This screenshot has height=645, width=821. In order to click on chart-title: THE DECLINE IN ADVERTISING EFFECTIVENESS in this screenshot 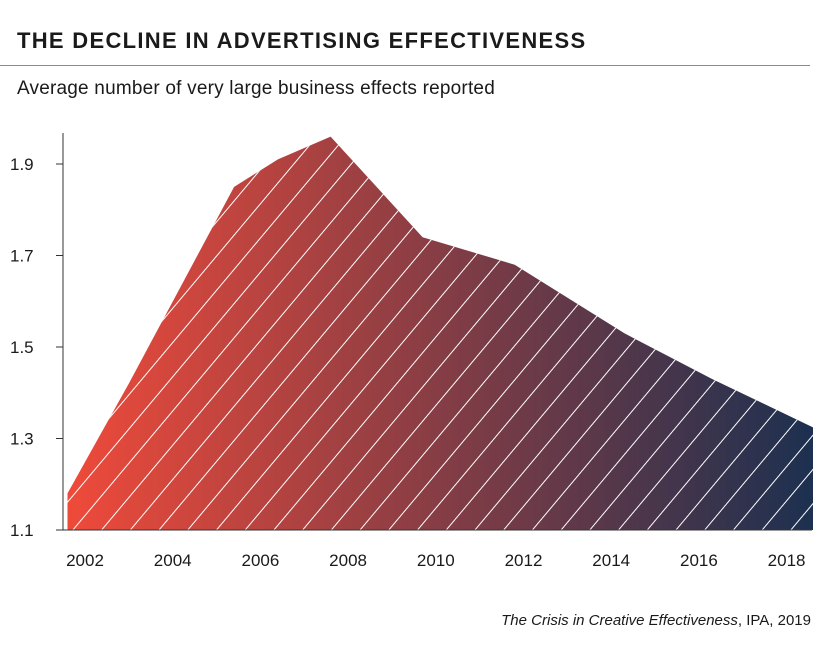, I will do `click(302, 40)`.